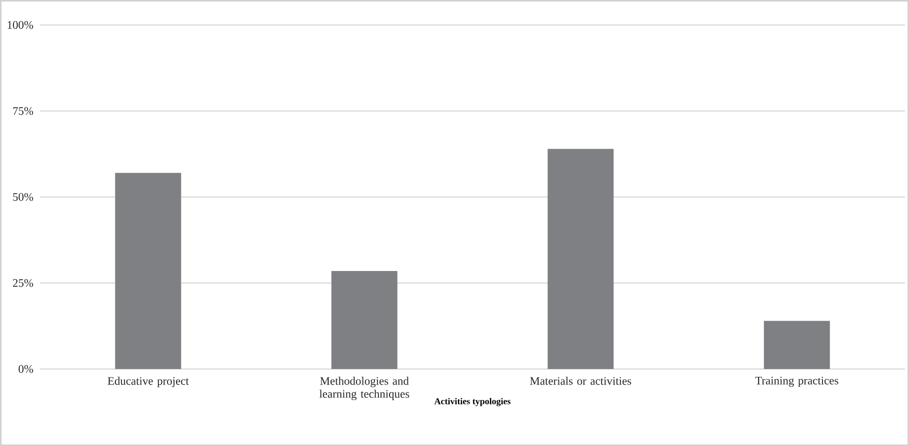  Describe the element at coordinates (472, 402) in the screenshot. I see `x-axis-title: Activities typologies` at that location.